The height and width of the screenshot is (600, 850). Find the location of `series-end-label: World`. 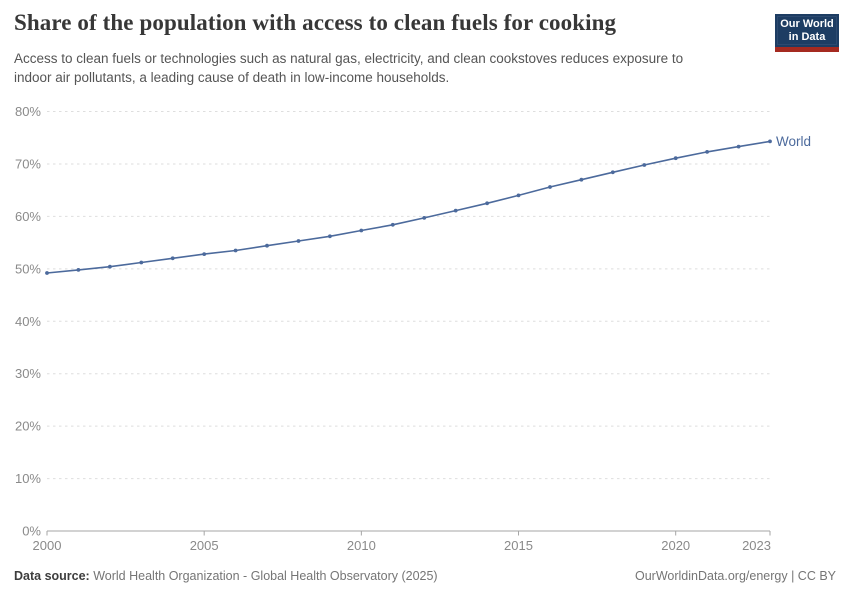

series-end-label: World is located at coordinates (793, 141).